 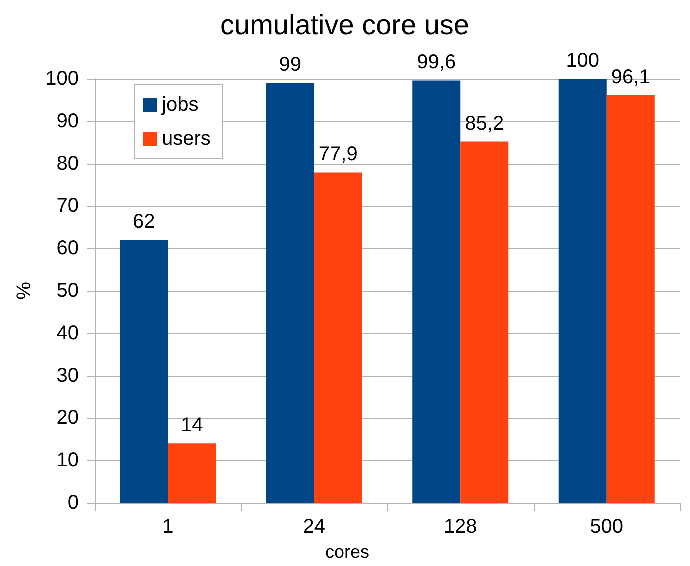 I want to click on data-label: 85,2, so click(x=484, y=123).